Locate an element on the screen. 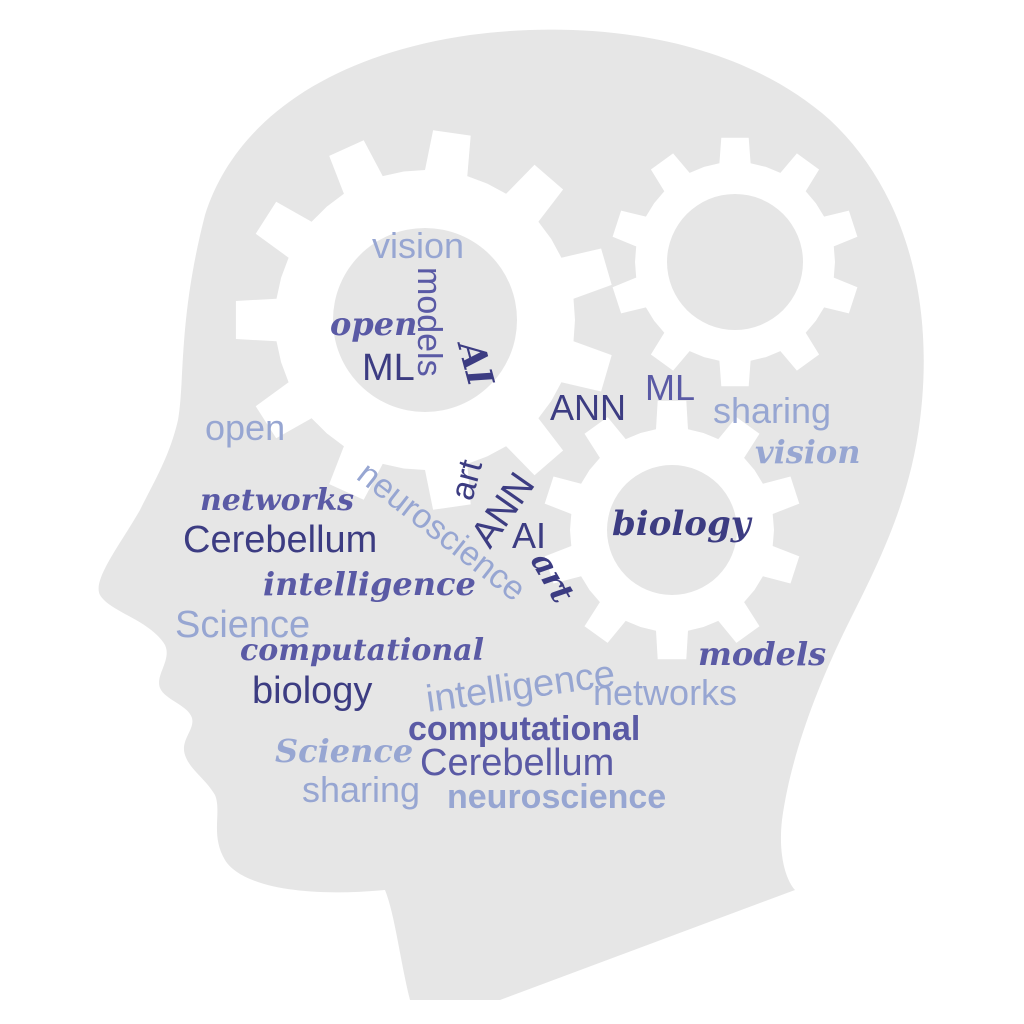 This screenshot has height=1024, width=1024. word-open-left: open is located at coordinates (245, 427).